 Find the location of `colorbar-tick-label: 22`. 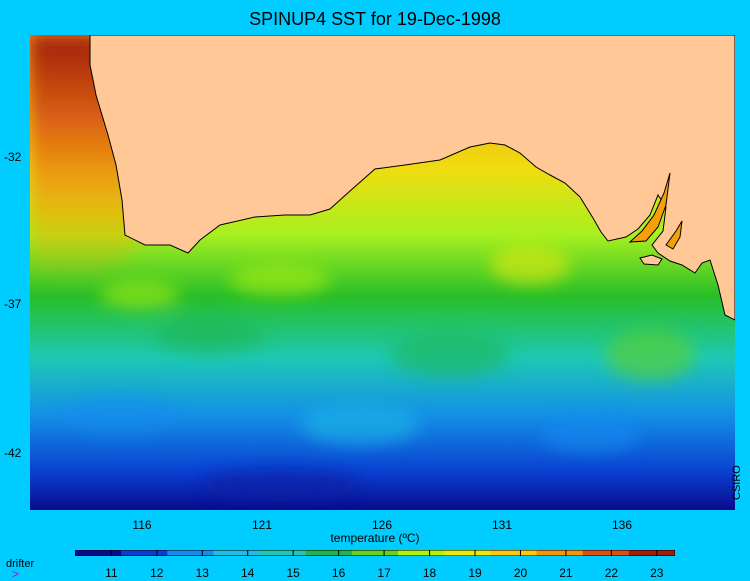

colorbar-tick-label: 22 is located at coordinates (611, 573).